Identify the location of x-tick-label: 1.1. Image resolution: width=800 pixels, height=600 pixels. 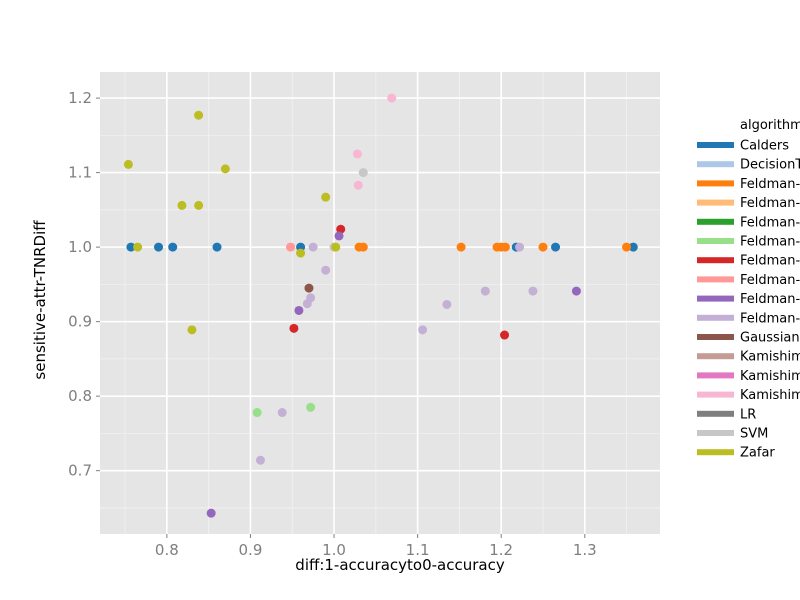
(418, 550).